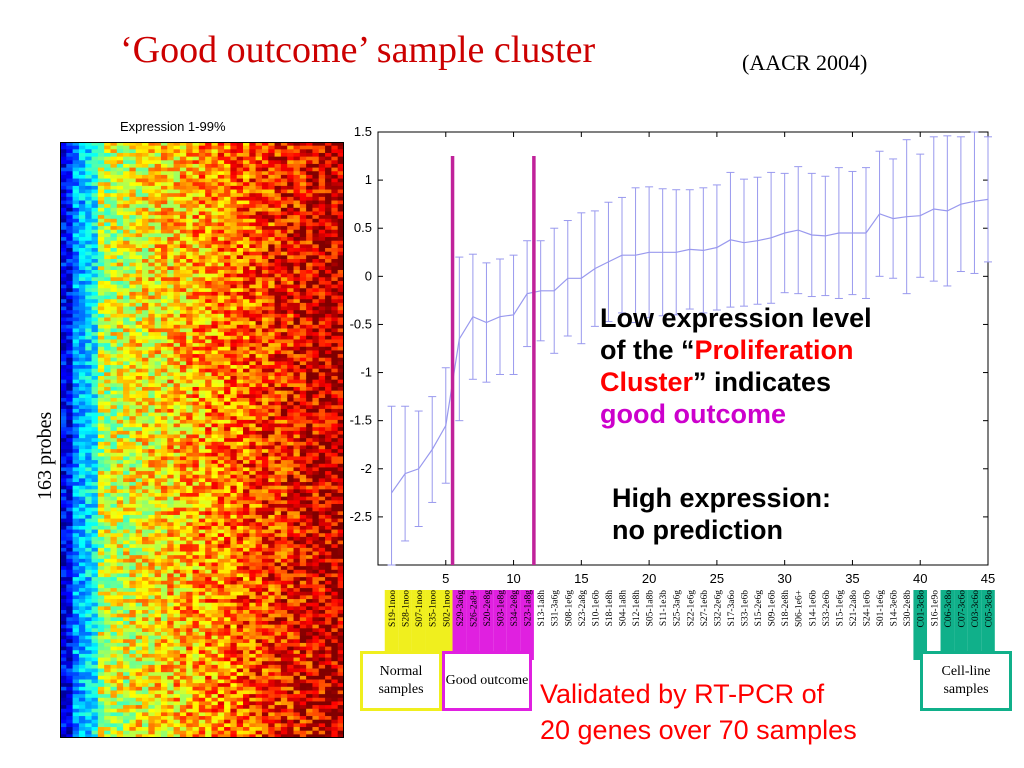  I want to click on x-tick-label: 20, so click(649, 578).